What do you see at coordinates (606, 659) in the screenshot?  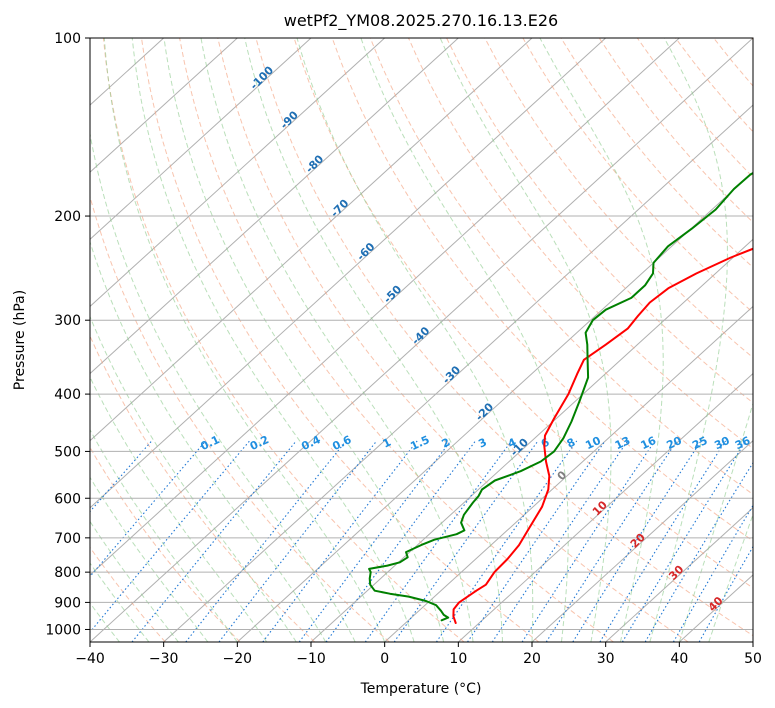 I see `x-tick-label: 30` at bounding box center [606, 659].